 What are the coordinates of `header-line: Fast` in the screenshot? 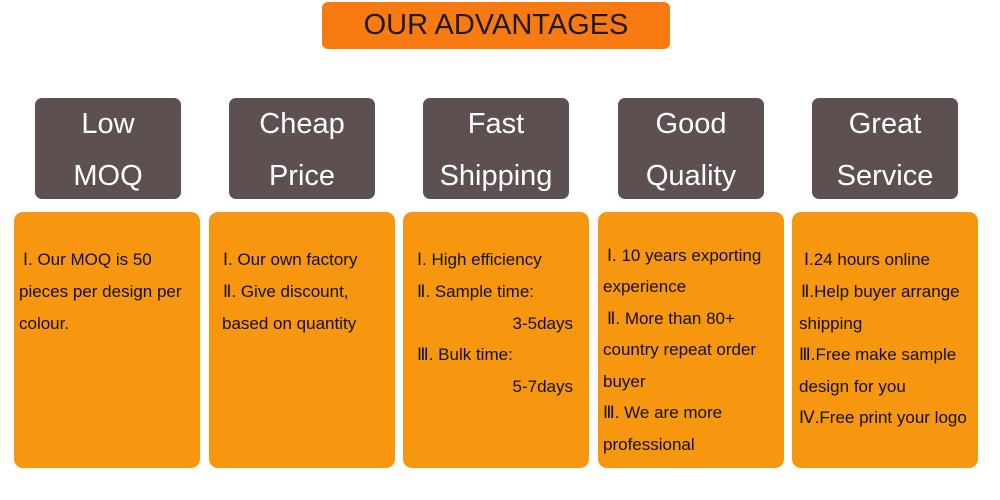 It's located at (496, 124).